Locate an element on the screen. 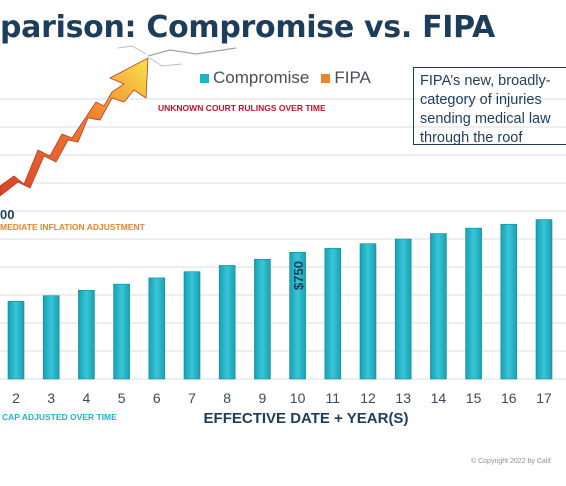 This screenshot has width=566, height=486. x-tick-label: 16 is located at coordinates (509, 398).